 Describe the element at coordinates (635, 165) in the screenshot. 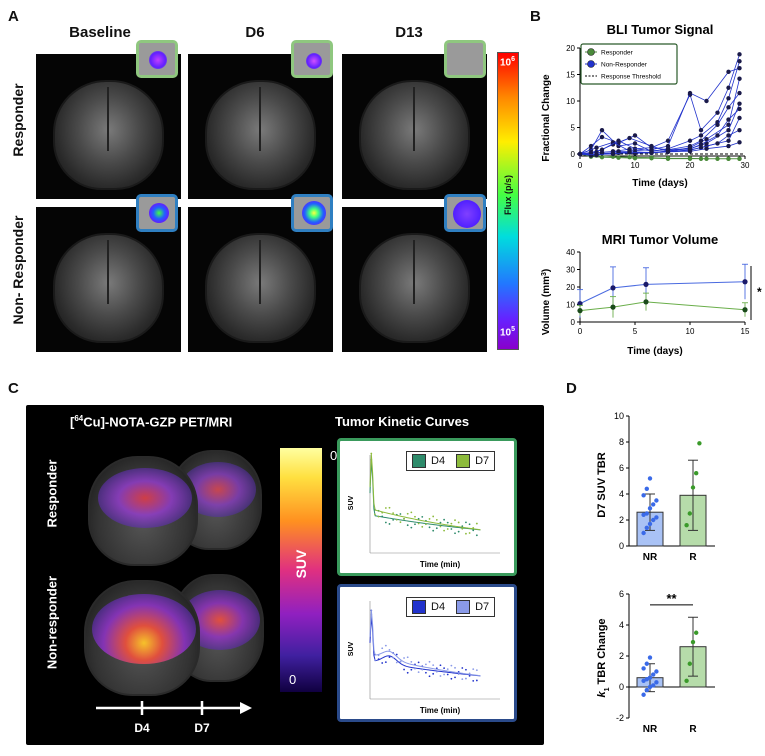

I see `bli-xtick-label: 10` at that location.